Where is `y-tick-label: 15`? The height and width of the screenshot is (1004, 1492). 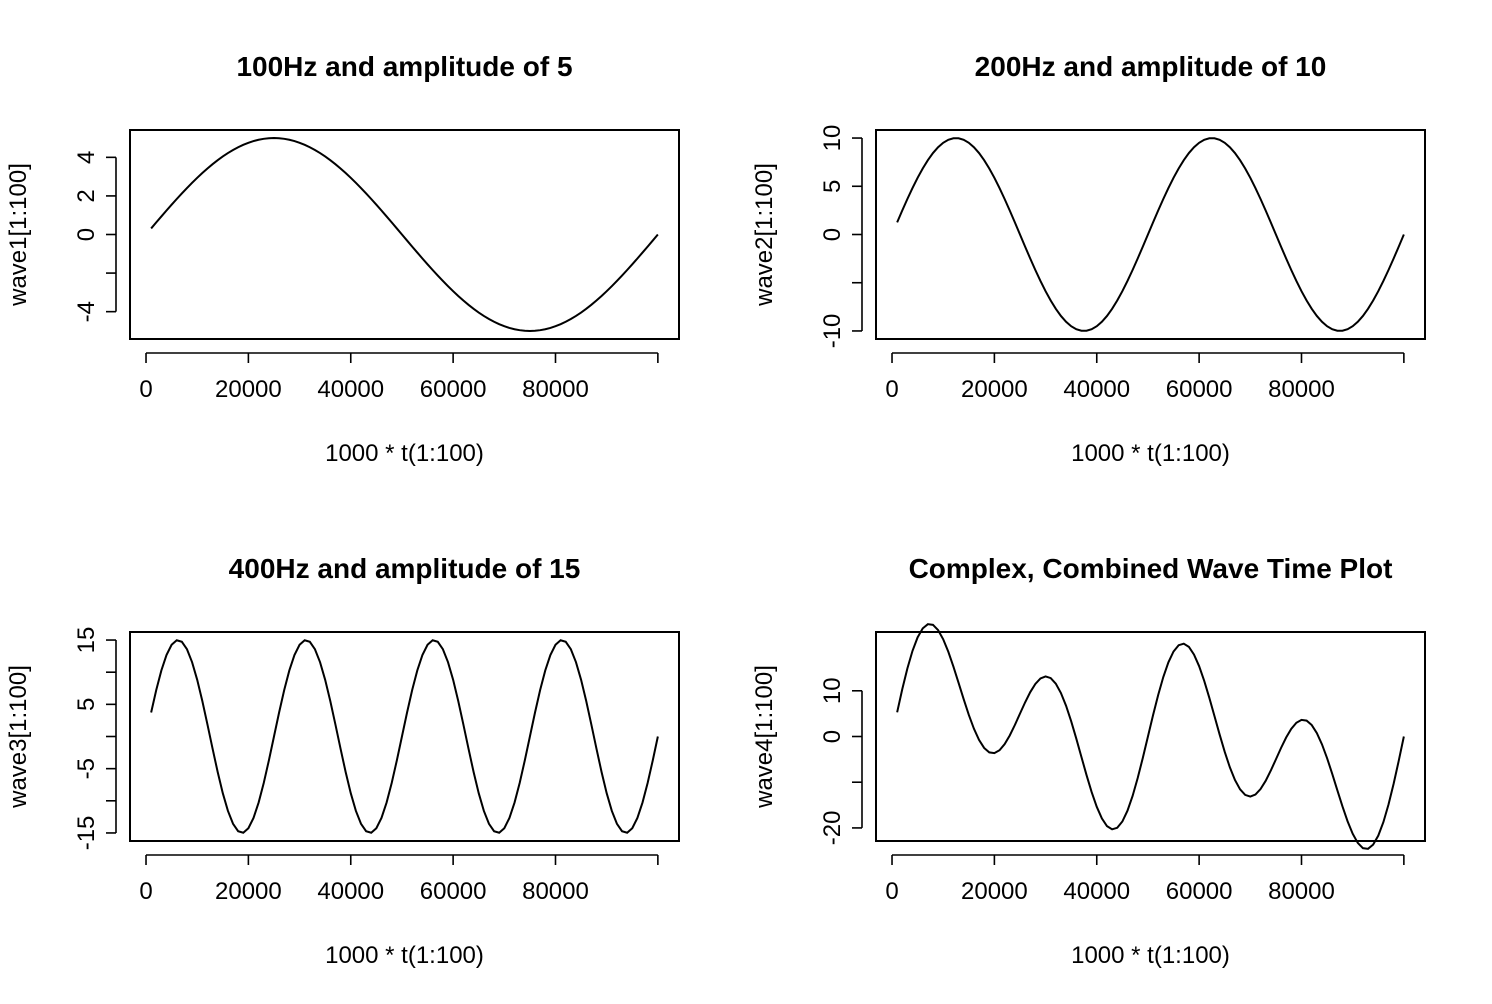 y-tick-label: 15 is located at coordinates (86, 640).